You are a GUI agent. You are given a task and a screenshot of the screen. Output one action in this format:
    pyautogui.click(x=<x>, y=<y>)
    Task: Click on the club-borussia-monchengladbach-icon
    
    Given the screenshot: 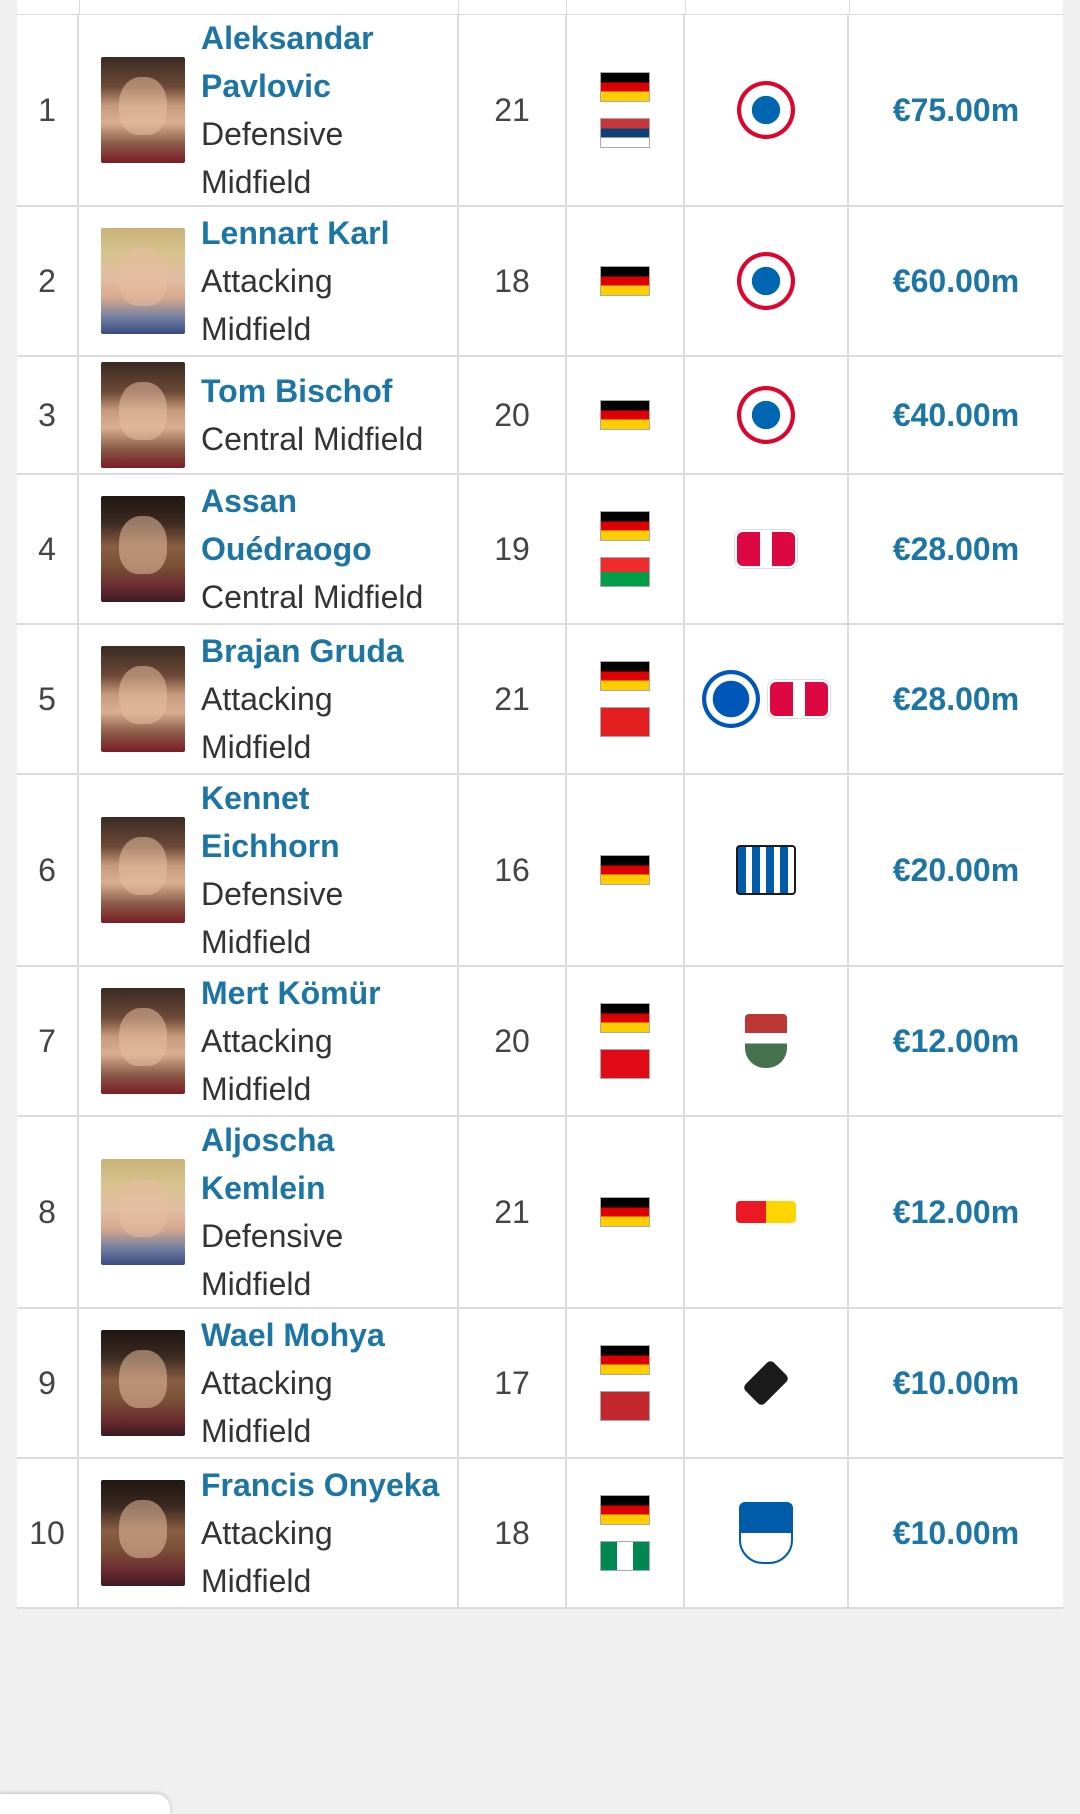 What is the action you would take?
    pyautogui.click(x=766, y=1383)
    